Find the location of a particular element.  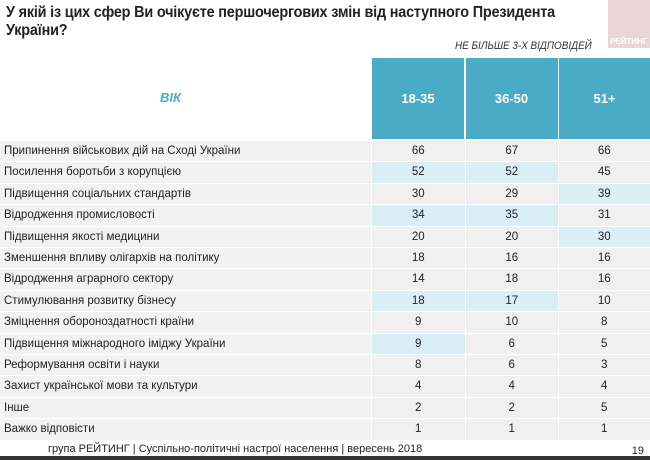

answer-limit-note: НЕ БІЛЬШЕ 3-Х ВІДПОВІДЕЙ is located at coordinates (523, 46).